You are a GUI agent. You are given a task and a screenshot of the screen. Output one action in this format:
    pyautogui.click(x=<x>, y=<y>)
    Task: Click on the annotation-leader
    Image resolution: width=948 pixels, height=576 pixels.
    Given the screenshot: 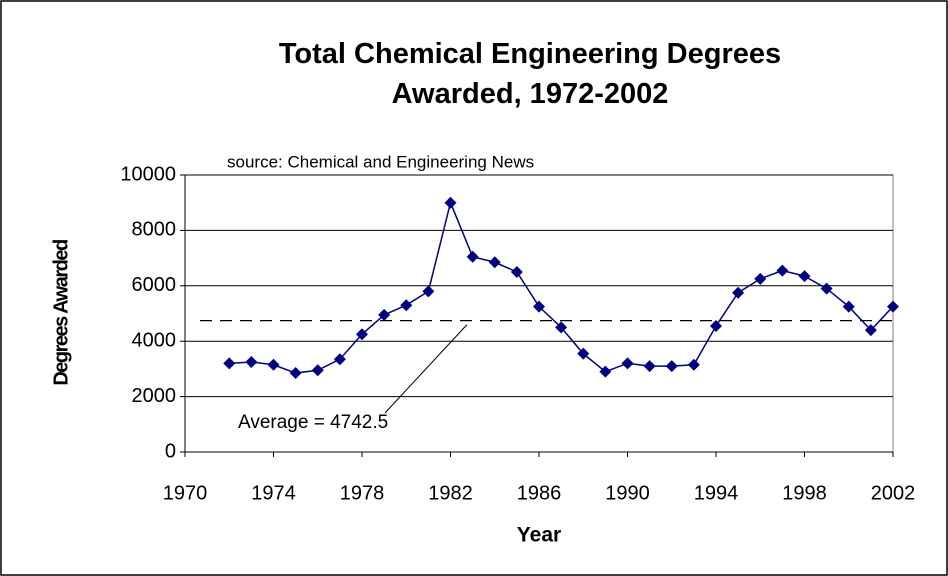 What is the action you would take?
    pyautogui.click(x=426, y=369)
    